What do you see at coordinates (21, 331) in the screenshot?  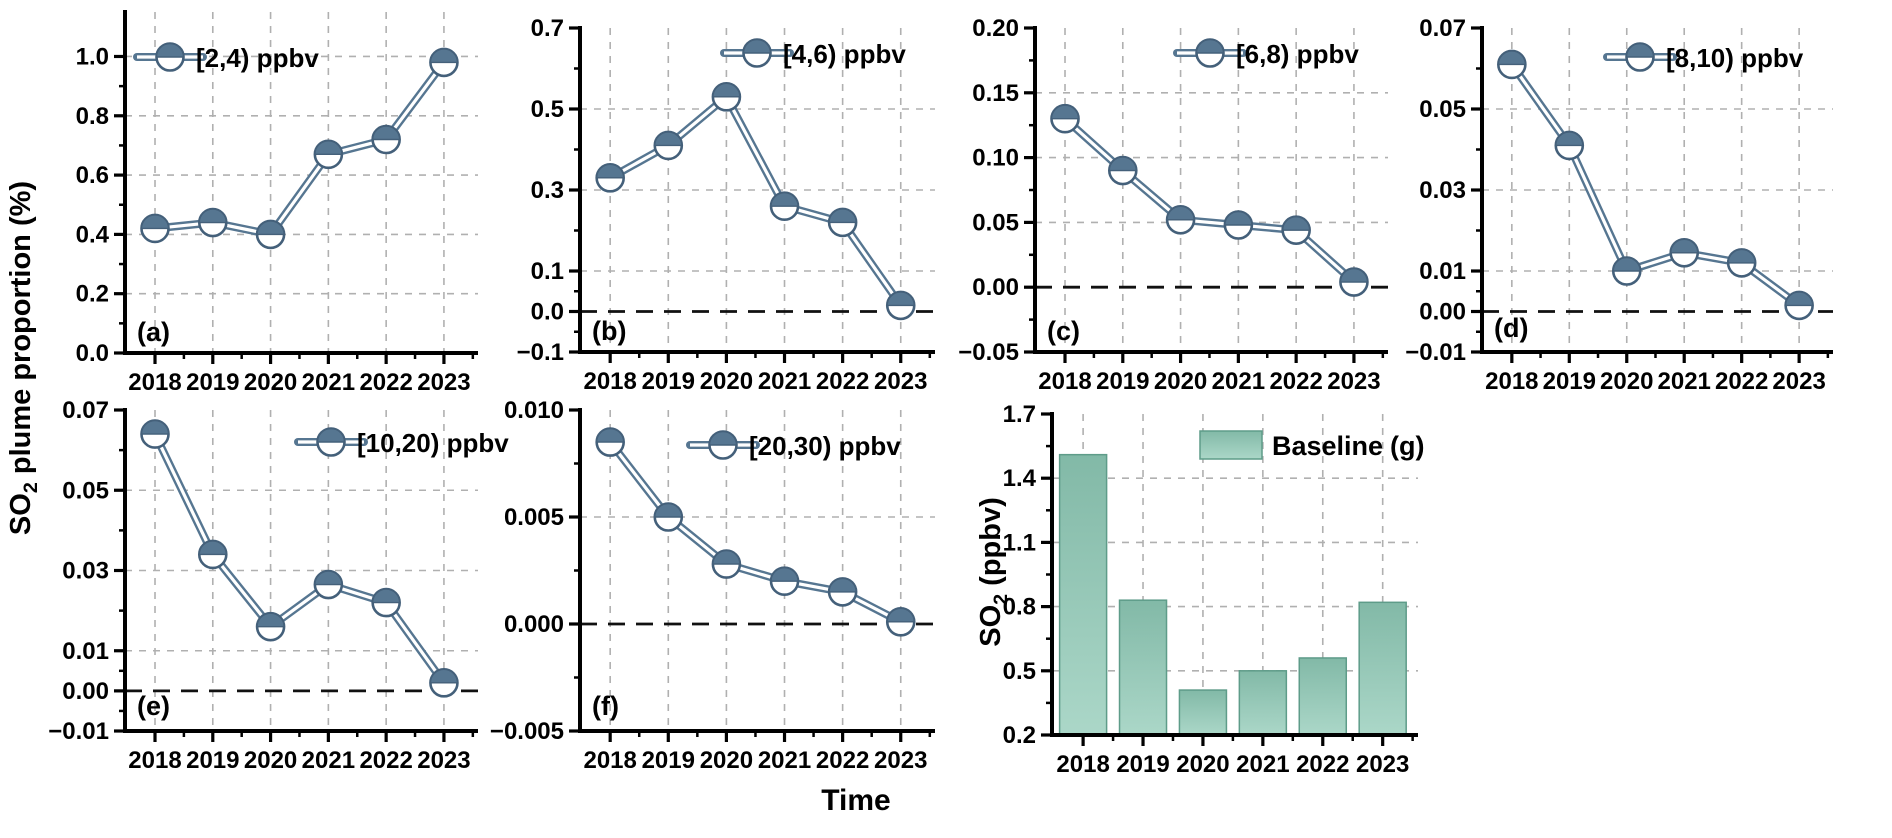 I see `y-label-post: plume proportion (%)` at bounding box center [21, 331].